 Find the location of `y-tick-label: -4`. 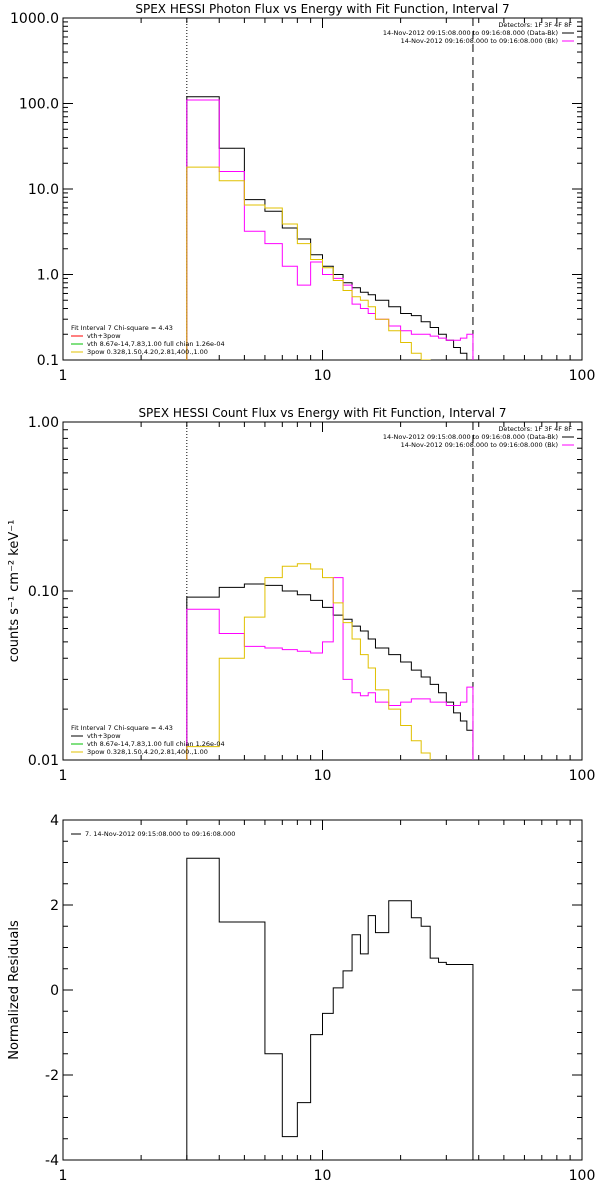

y-tick-label: -4 is located at coordinates (52, 1161).